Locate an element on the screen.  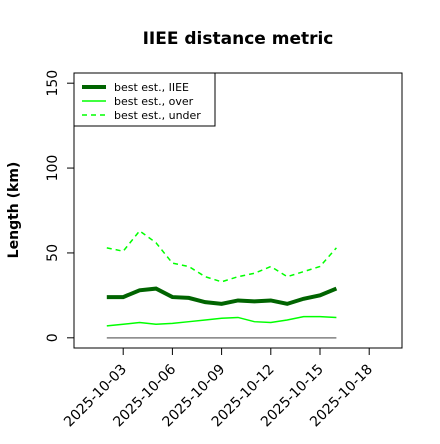
legend-label: best est., over is located at coordinates (154, 101).